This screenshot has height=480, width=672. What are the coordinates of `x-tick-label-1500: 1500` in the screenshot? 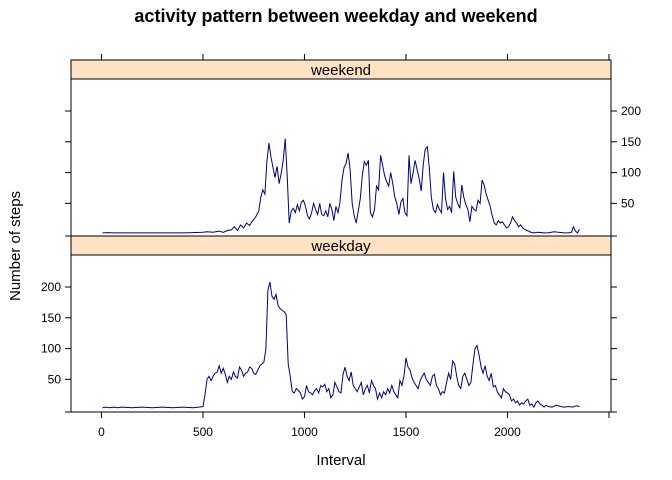 It's located at (406, 432).